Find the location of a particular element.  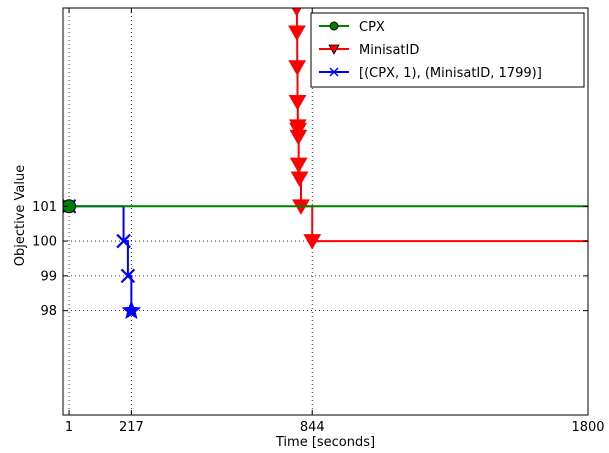

legend-item-0: CPX is located at coordinates (352, 27).